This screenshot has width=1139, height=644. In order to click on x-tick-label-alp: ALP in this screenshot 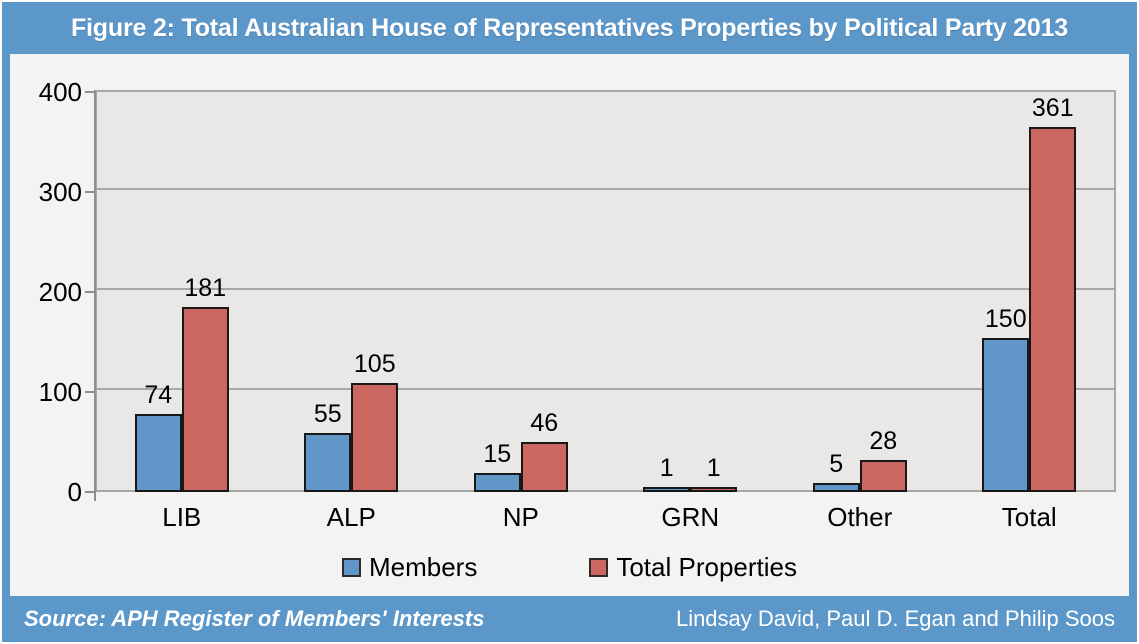, I will do `click(351, 517)`.